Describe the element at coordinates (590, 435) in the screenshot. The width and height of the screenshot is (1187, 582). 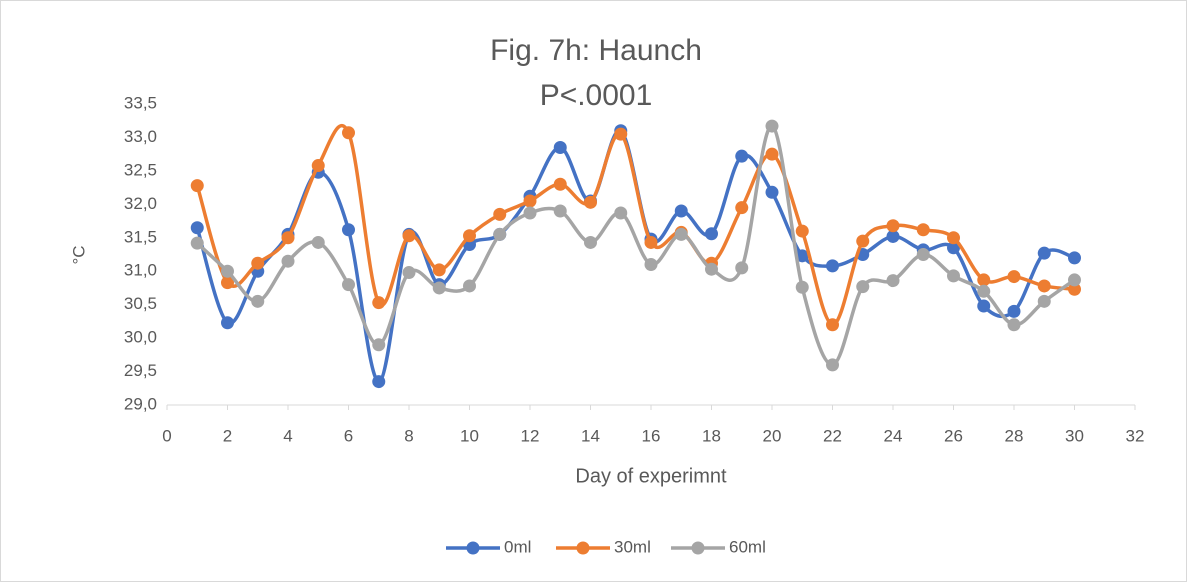
I see `x-tick-label: 14` at that location.